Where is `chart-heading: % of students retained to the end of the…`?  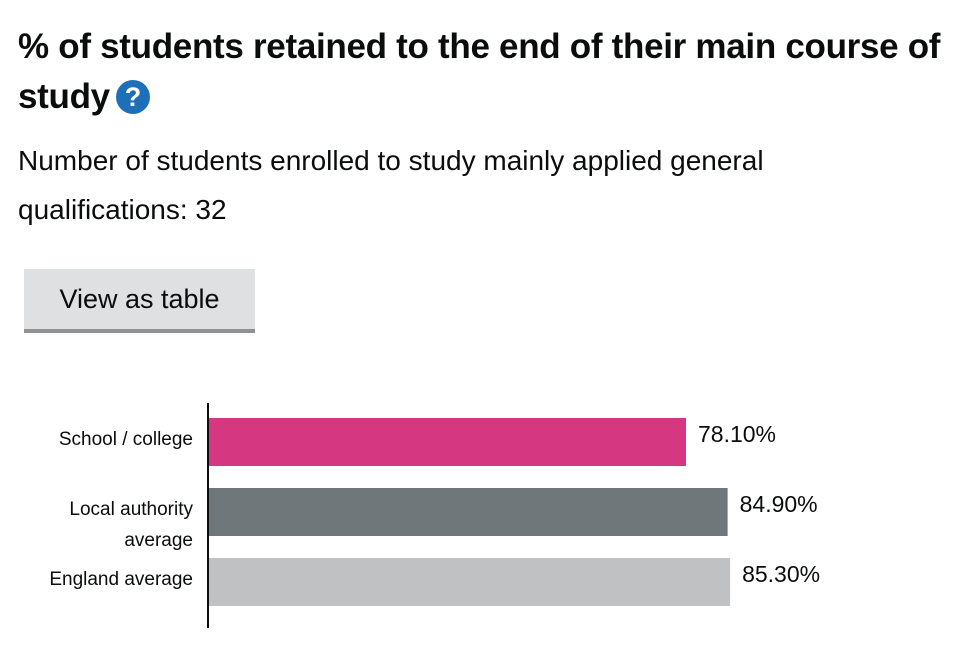
chart-heading: % of students retained to the end of the… is located at coordinates (488, 72).